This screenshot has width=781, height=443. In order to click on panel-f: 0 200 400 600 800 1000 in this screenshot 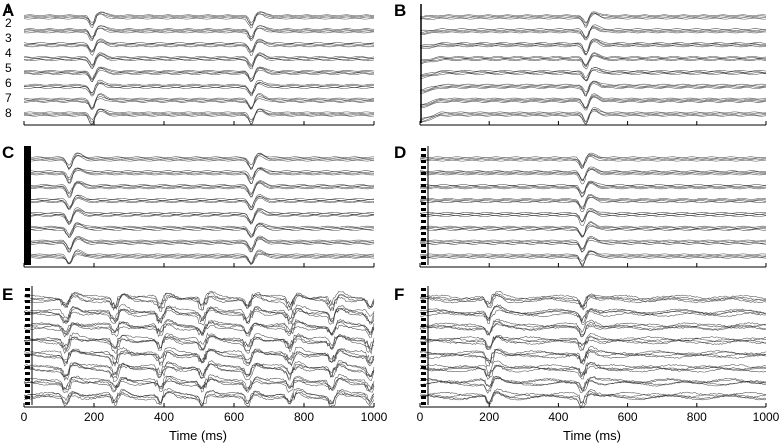, I will do `click(598, 355)`.